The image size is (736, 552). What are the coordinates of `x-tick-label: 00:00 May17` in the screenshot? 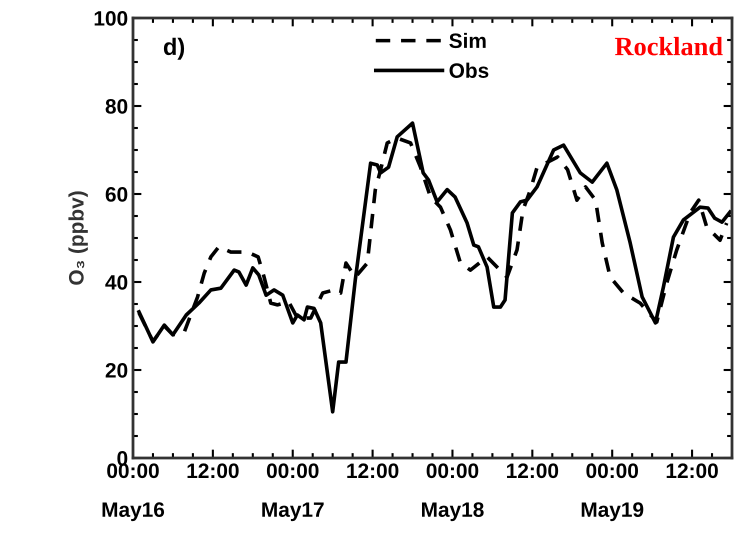 It's located at (293, 492).